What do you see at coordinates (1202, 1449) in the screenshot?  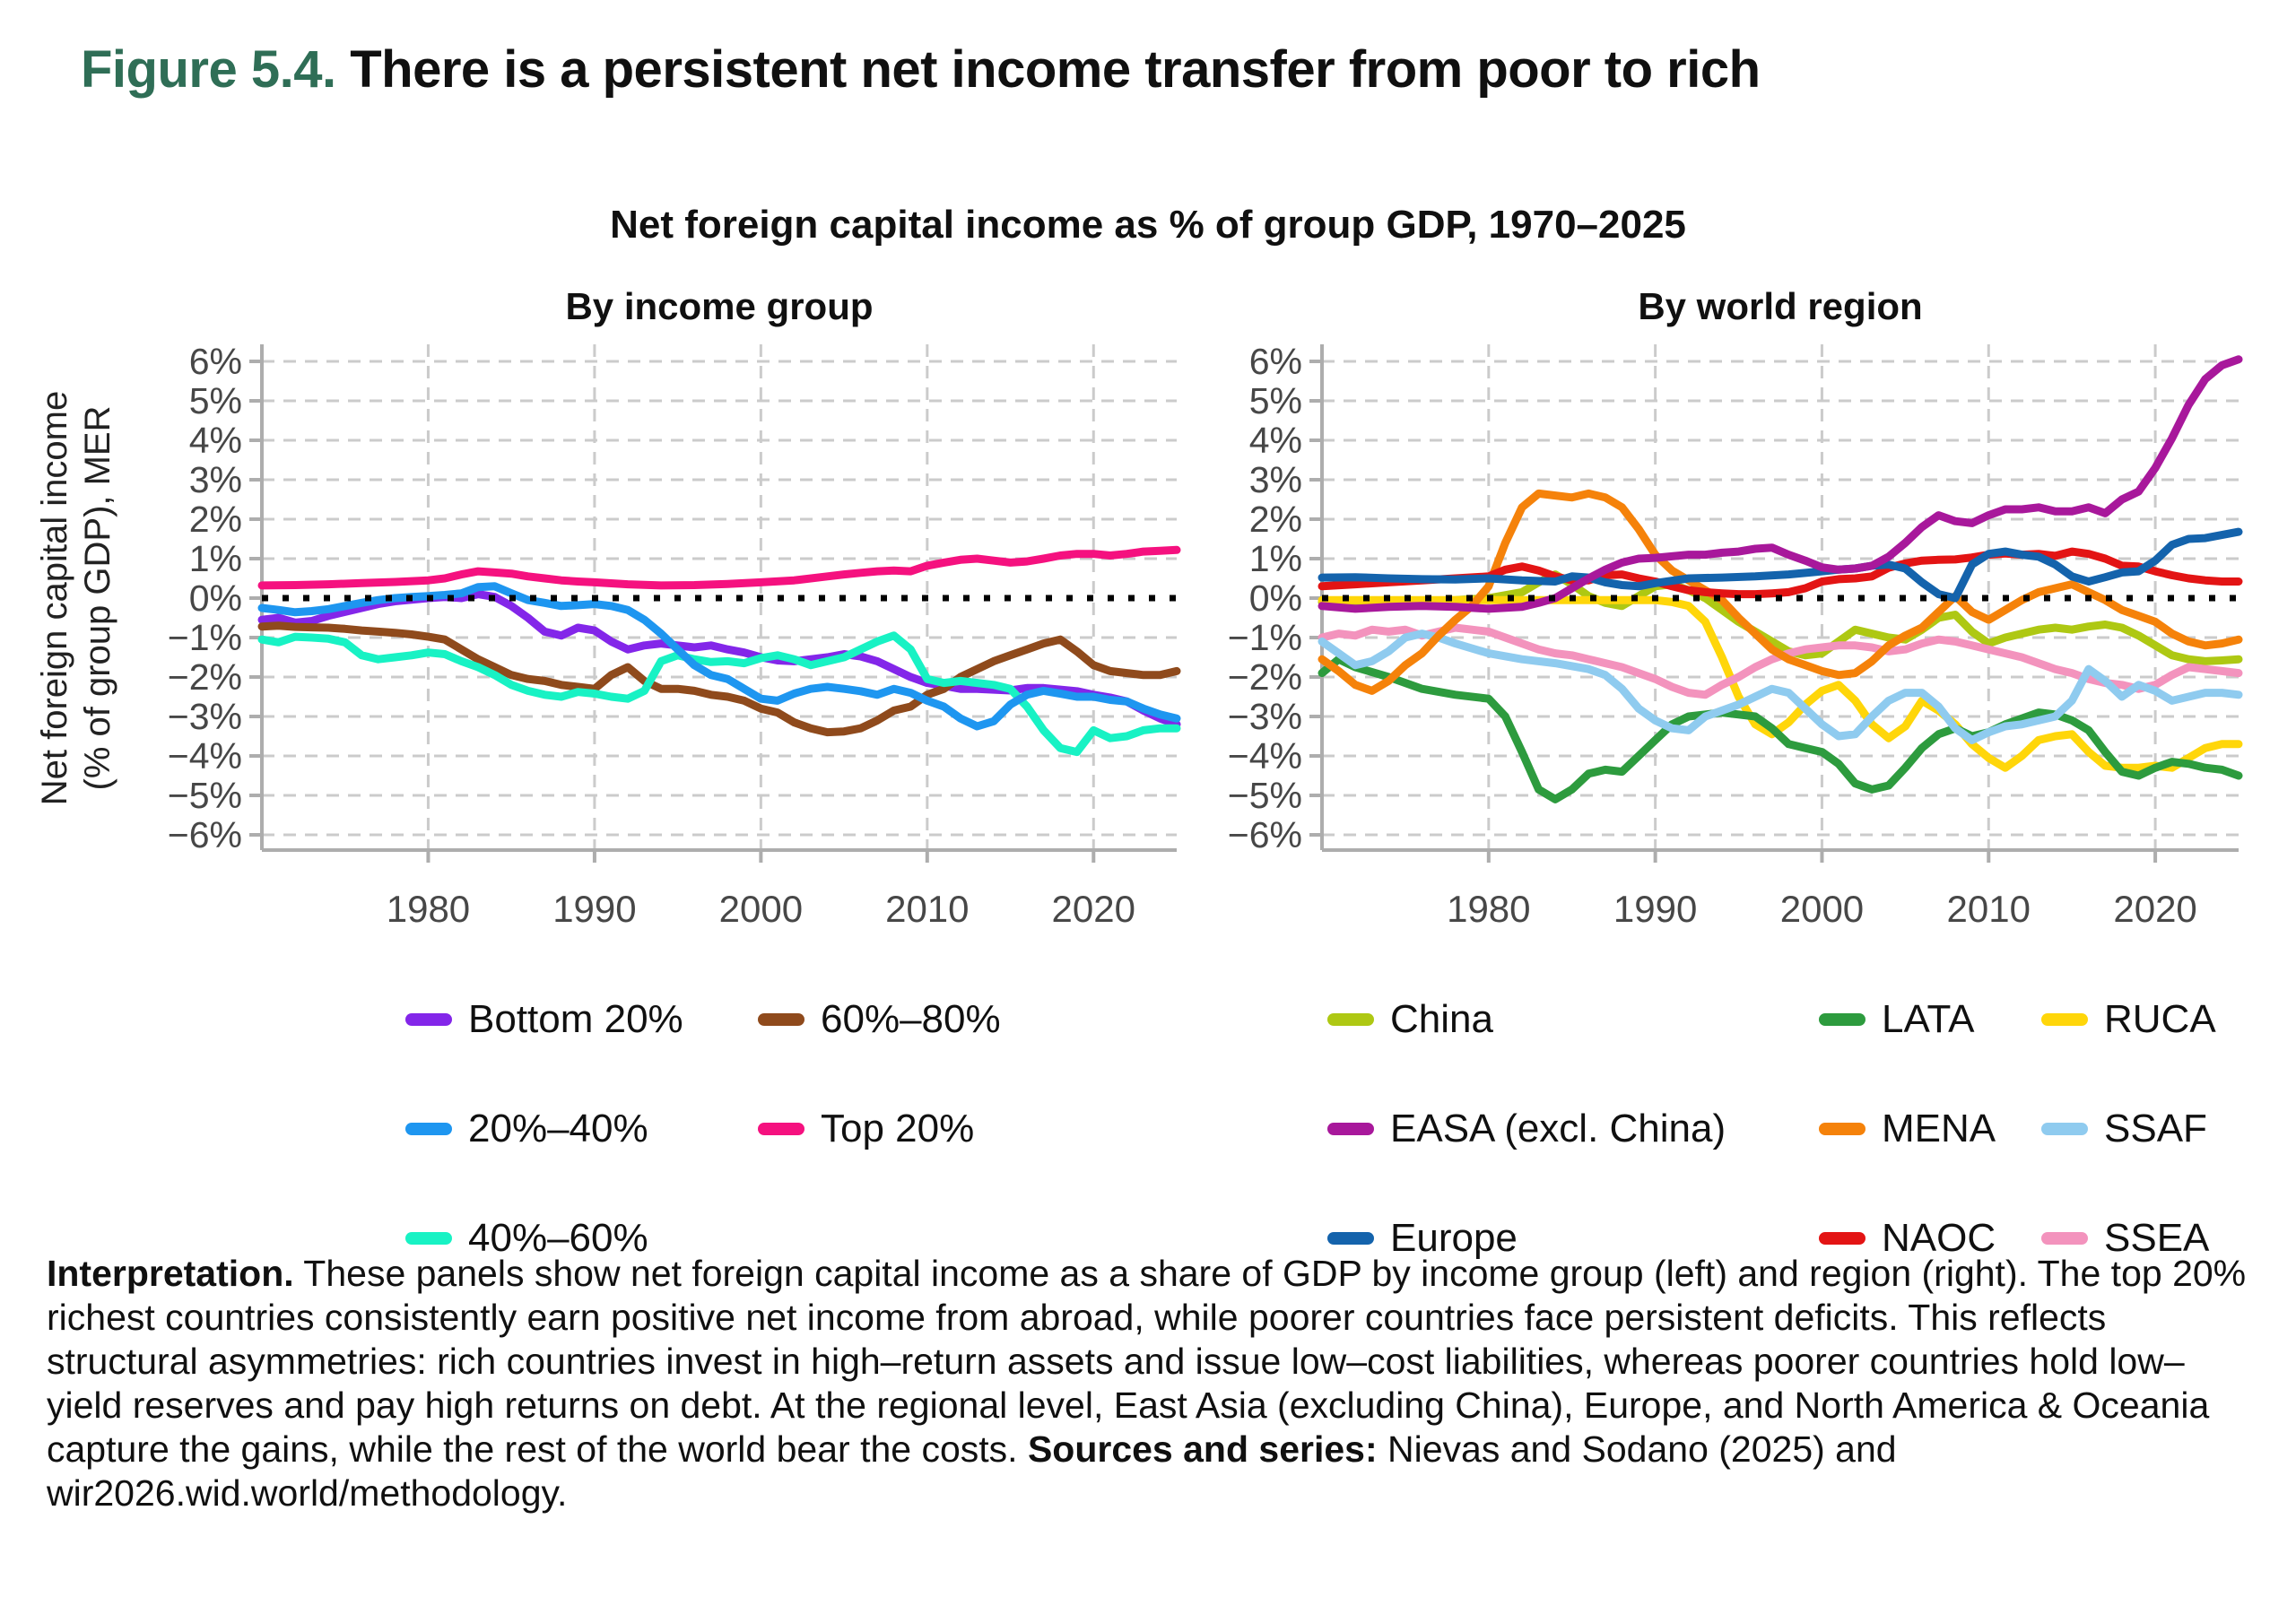 I see `sources-label: Sources and series:` at bounding box center [1202, 1449].